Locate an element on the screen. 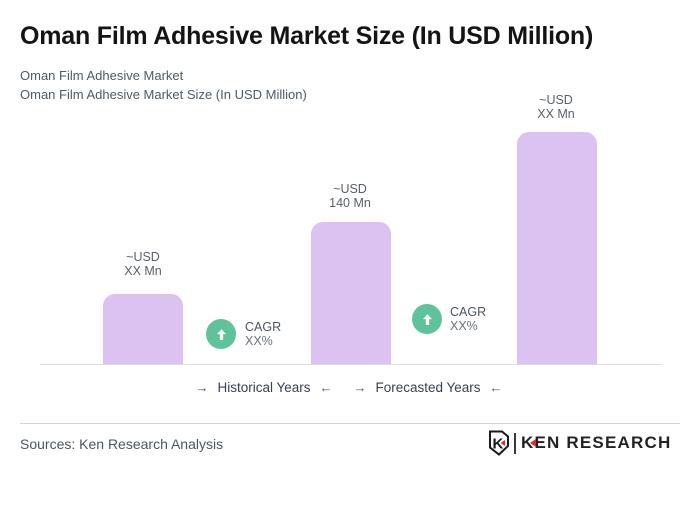  ken-research-logo: K KEN RESEARCH is located at coordinates (579, 443).